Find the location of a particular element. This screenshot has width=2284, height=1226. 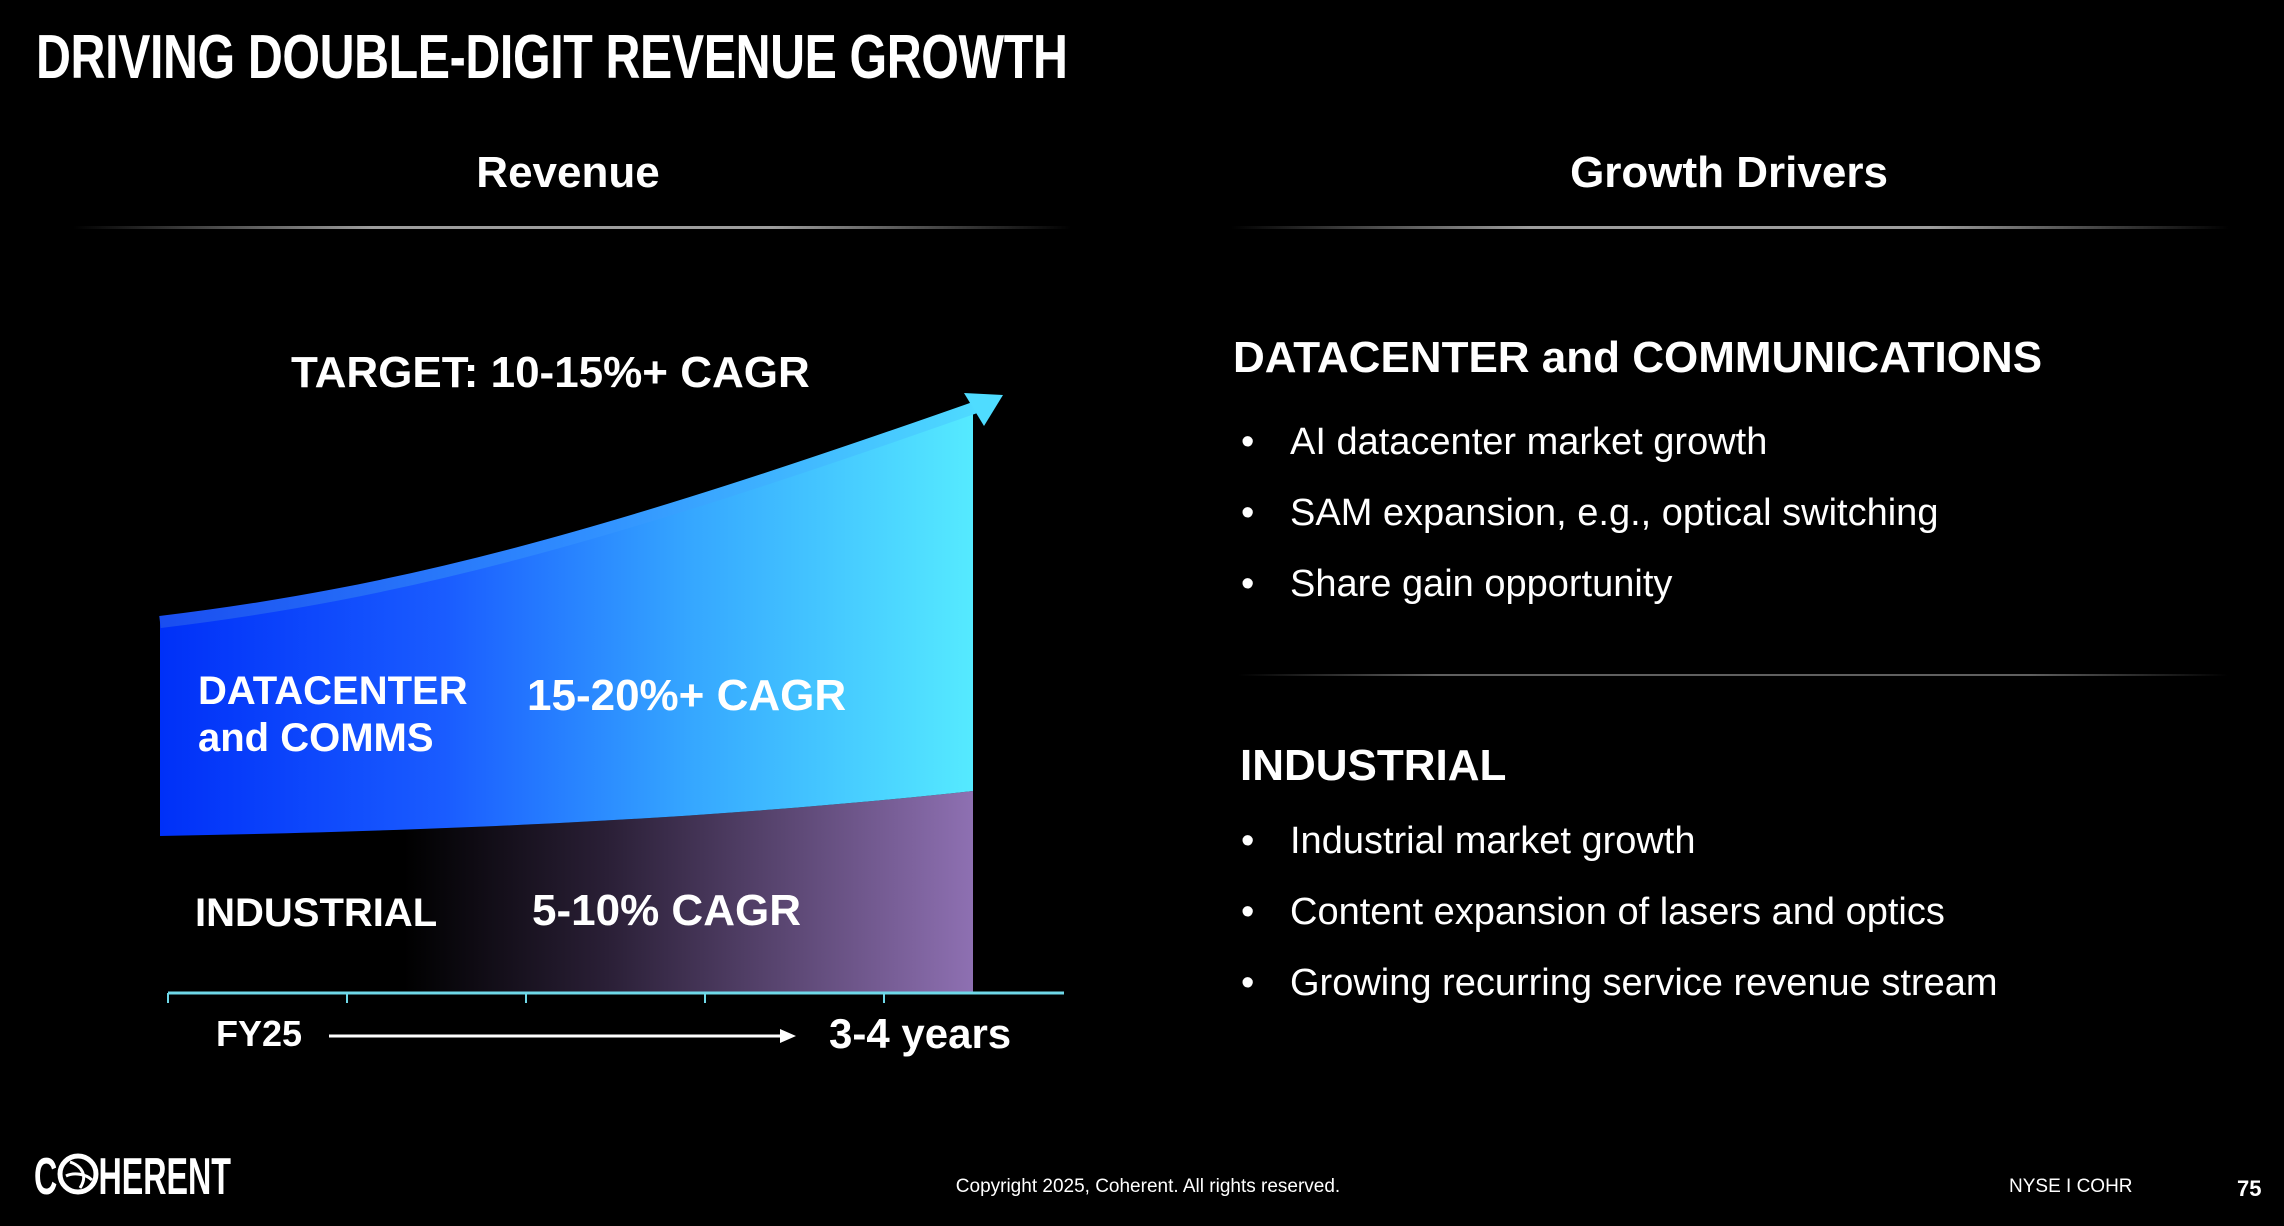

revenue-heading: Revenue is located at coordinates (568, 172).